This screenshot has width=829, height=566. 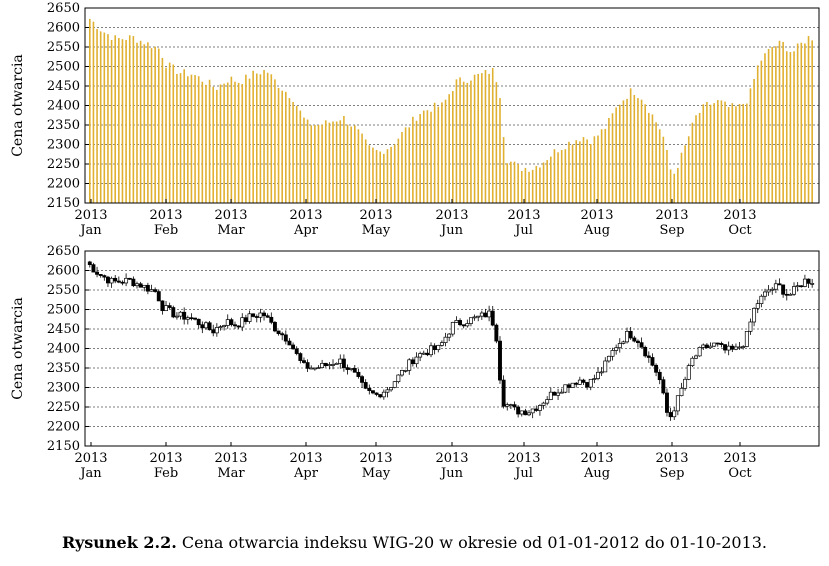 What do you see at coordinates (376, 473) in the screenshot?
I see `x-tick-month: May` at bounding box center [376, 473].